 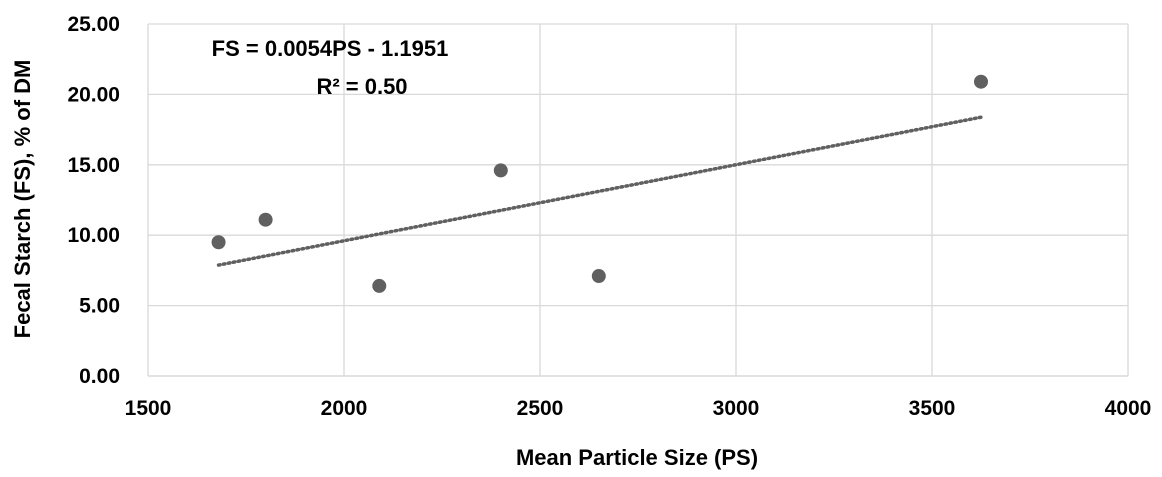 What do you see at coordinates (540, 408) in the screenshot?
I see `x-tick-label: 2500` at bounding box center [540, 408].